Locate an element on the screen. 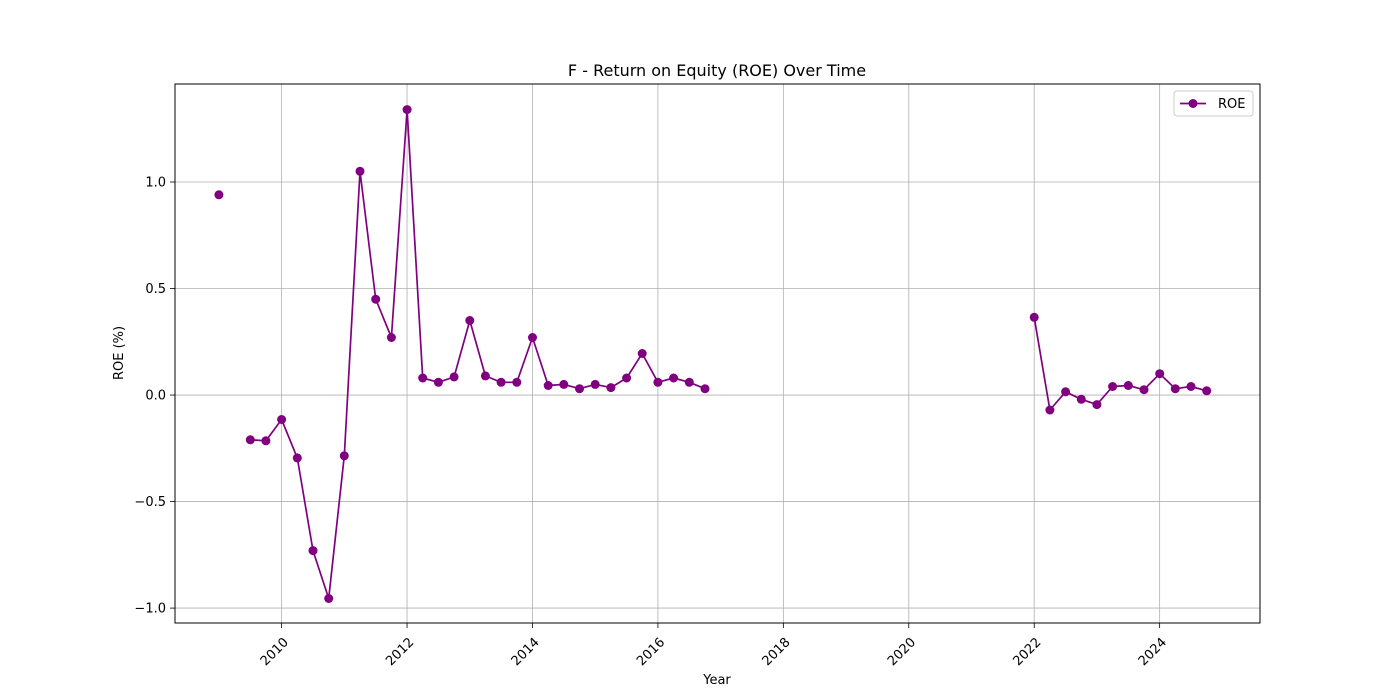 This screenshot has height=700, width=1400. legend-marker-roe is located at coordinates (1193, 103).